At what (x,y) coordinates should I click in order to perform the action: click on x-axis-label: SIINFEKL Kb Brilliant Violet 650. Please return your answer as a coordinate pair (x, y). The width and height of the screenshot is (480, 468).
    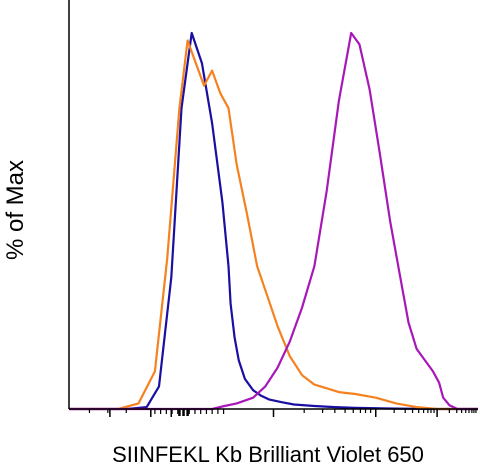
    Looking at the image, I should click on (268, 454).